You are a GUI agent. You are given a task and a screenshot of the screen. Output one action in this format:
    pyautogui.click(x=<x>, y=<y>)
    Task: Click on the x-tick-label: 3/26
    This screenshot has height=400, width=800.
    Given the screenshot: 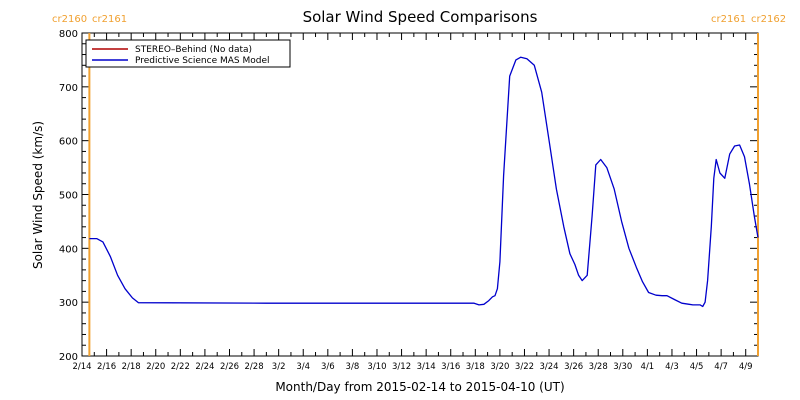 What is the action you would take?
    pyautogui.click(x=573, y=367)
    